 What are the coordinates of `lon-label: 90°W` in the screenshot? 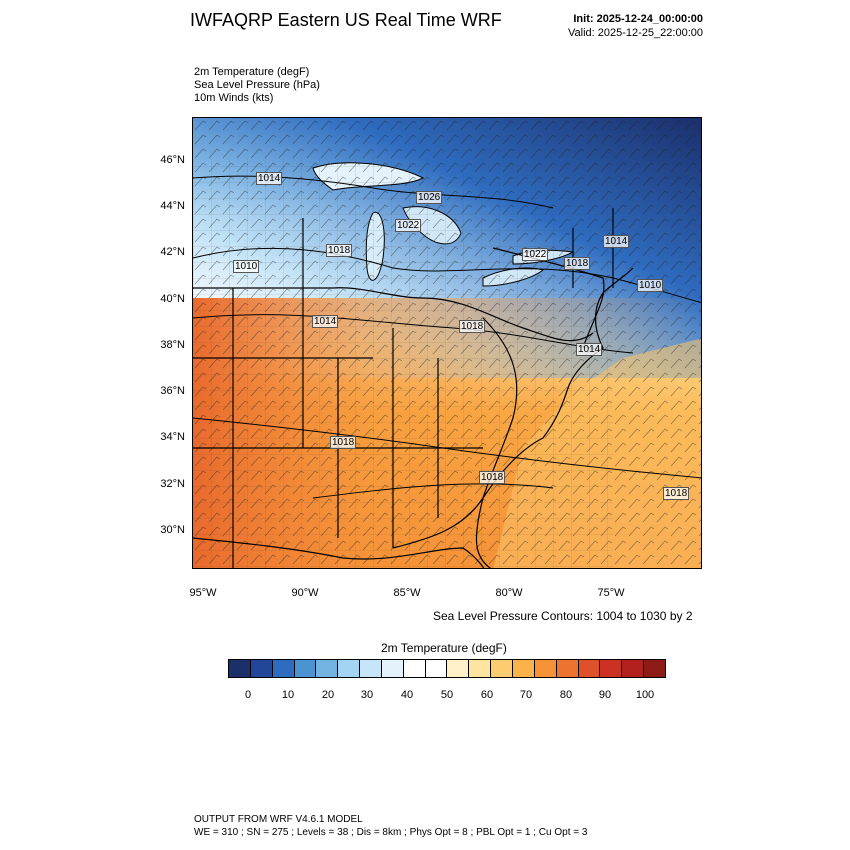 It's located at (305, 593).